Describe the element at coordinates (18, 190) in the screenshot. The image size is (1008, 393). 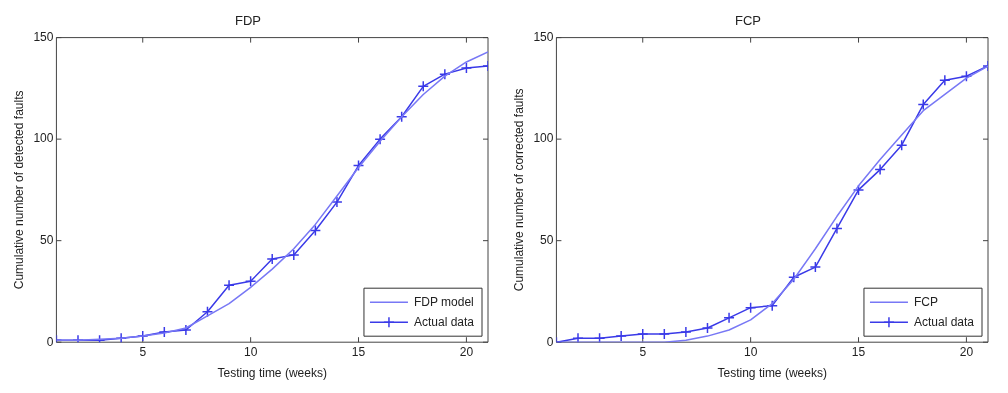
I see `y-axis-title: Cumulative number of detected faults` at that location.